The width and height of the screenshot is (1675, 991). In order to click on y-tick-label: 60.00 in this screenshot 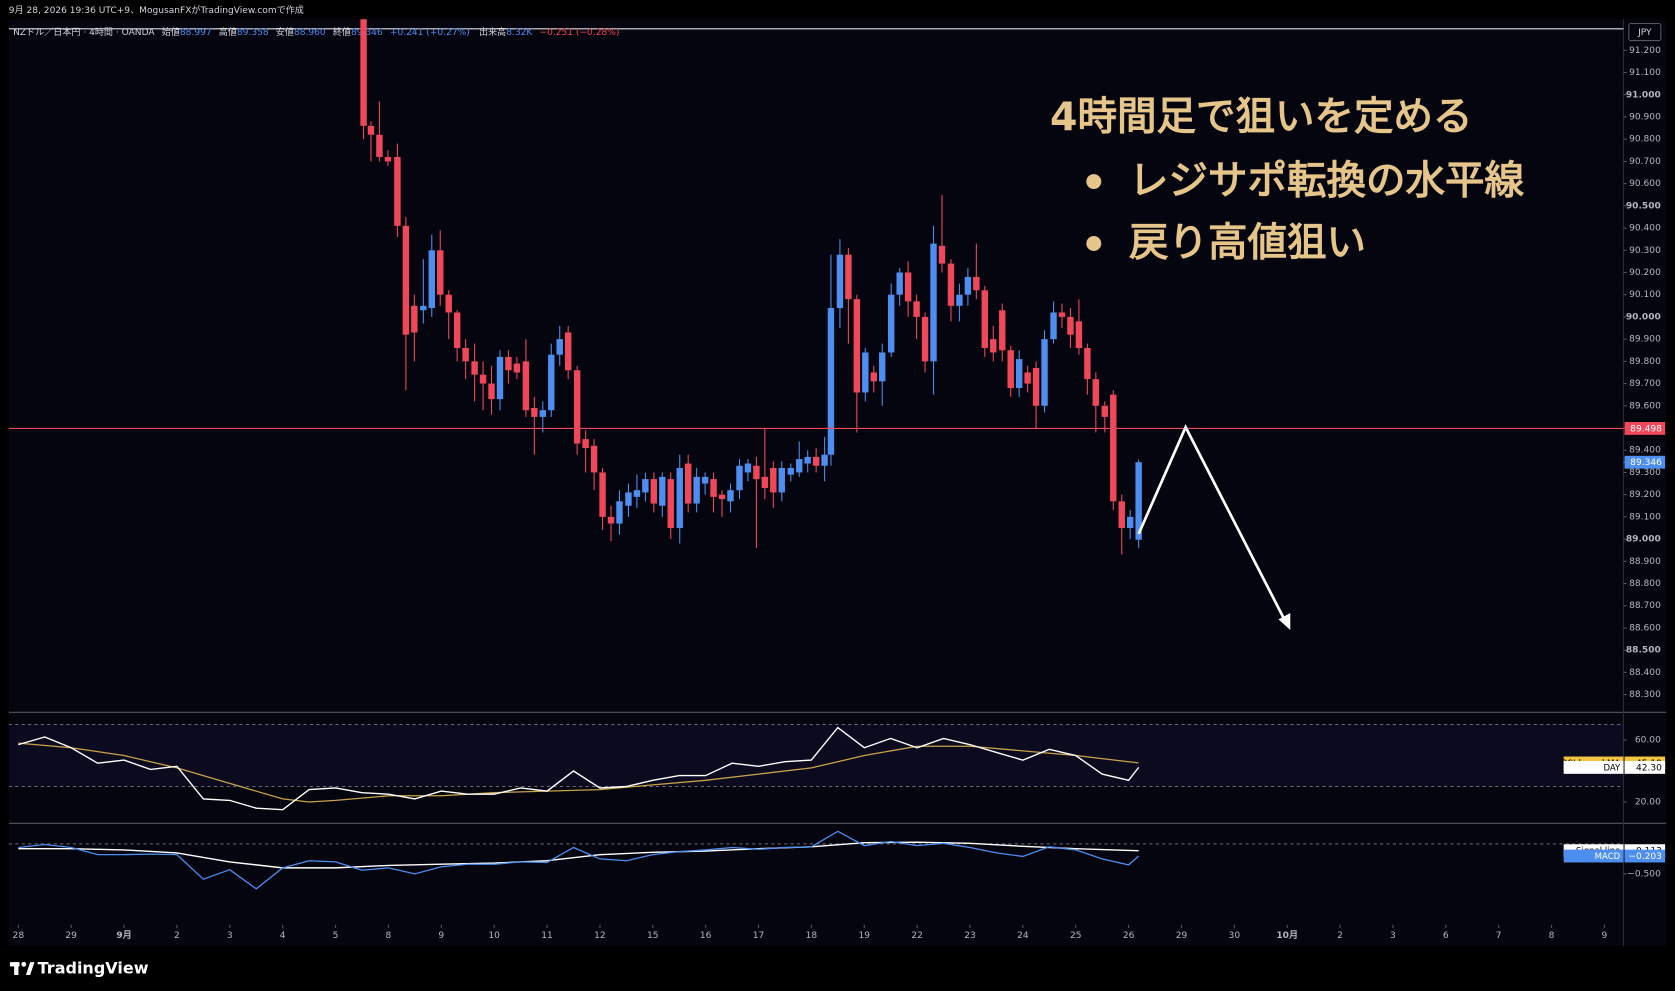, I will do `click(1648, 740)`.